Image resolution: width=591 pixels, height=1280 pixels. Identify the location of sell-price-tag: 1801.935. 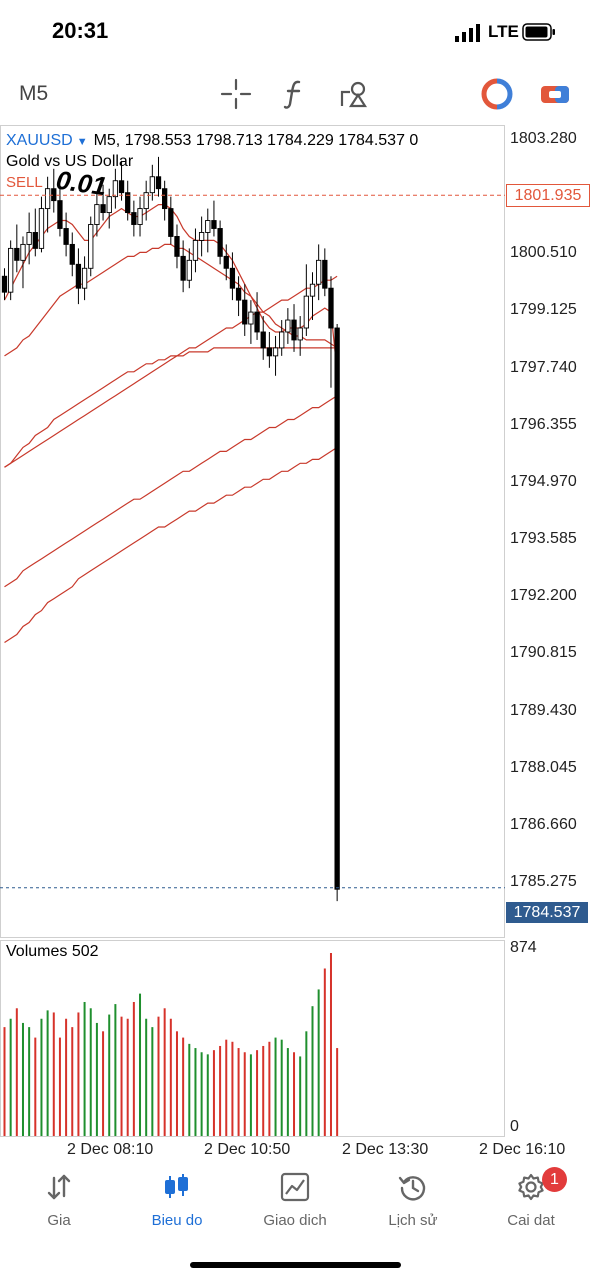
(548, 195).